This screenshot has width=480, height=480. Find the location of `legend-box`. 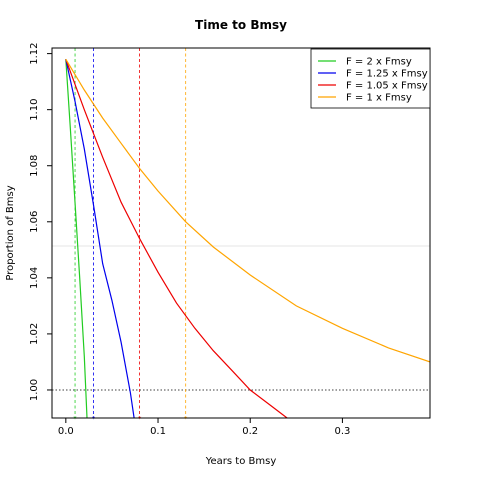

legend-box is located at coordinates (370, 78).